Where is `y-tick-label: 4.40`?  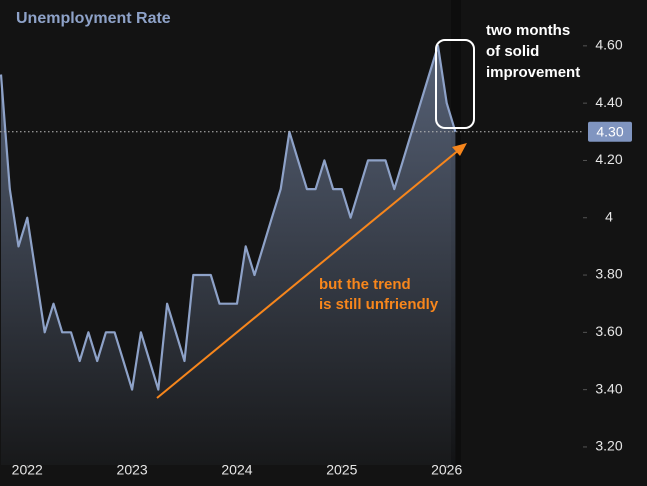 y-tick-label: 4.40 is located at coordinates (608, 102).